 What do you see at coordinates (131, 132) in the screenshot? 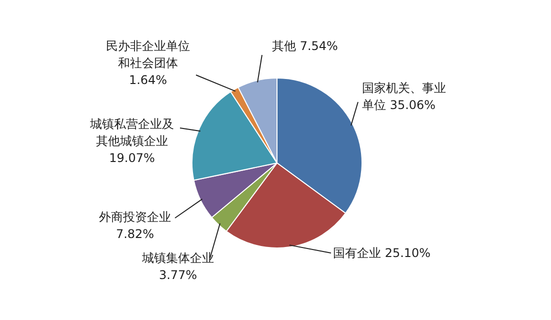
I see `slice-label: 城镇私营企业及其他城镇企业` at bounding box center [131, 132].